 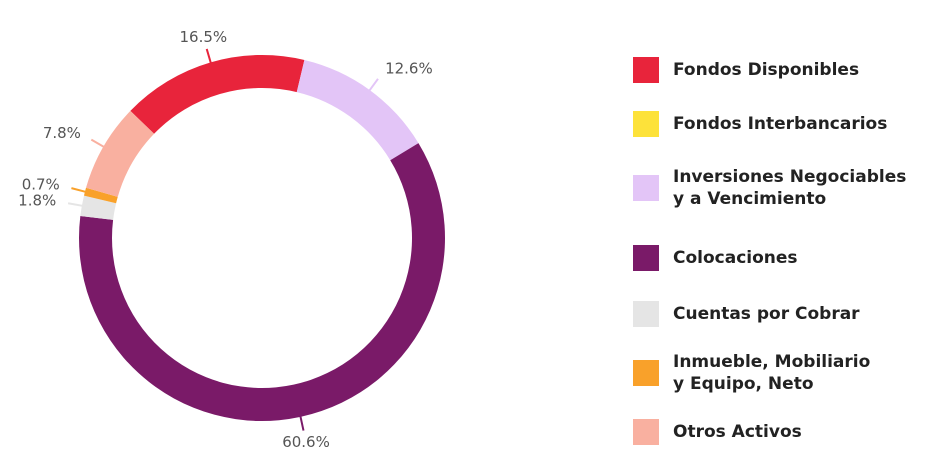 What do you see at coordinates (766, 314) in the screenshot?
I see `legend-label: Cuentas por Cobrar` at bounding box center [766, 314].